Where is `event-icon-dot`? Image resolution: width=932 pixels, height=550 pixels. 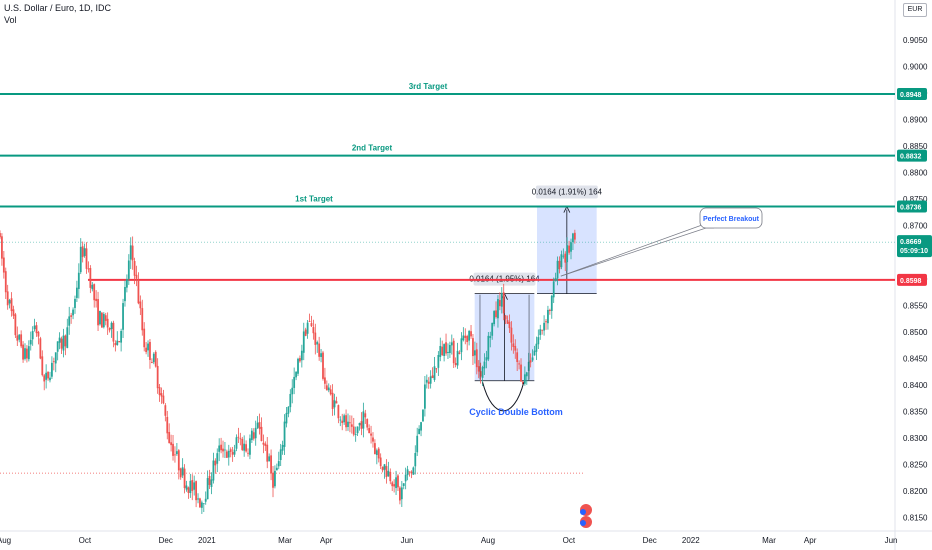 event-icon-dot is located at coordinates (583, 523).